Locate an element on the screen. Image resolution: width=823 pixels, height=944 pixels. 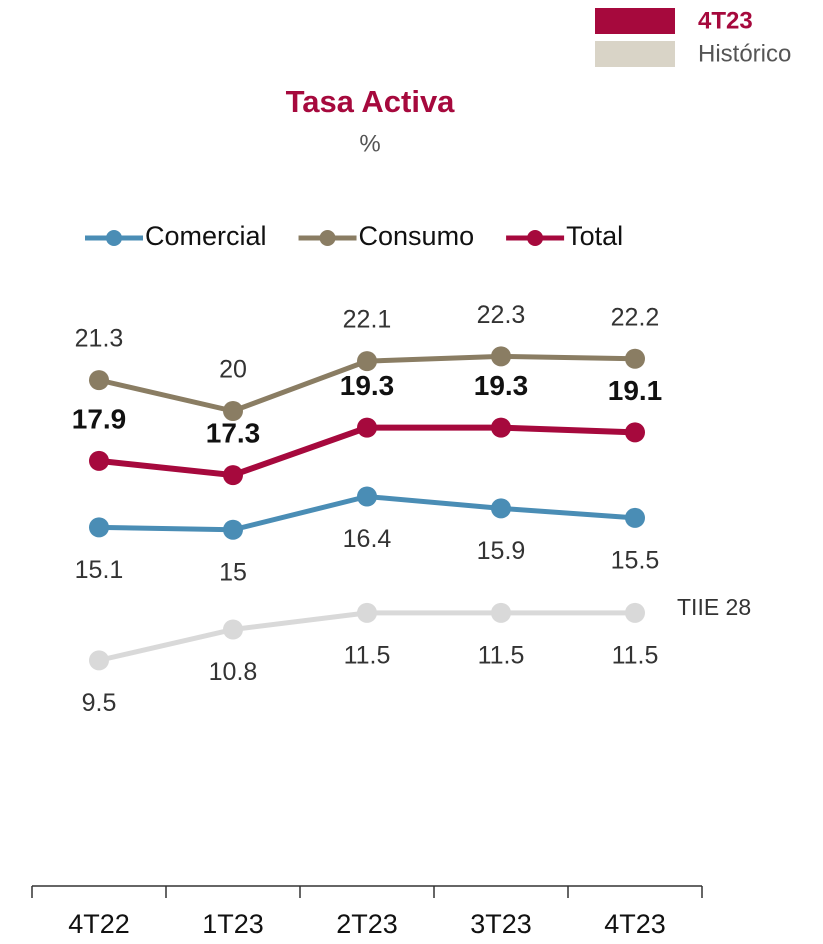
data-label: 15.5 is located at coordinates (635, 560).